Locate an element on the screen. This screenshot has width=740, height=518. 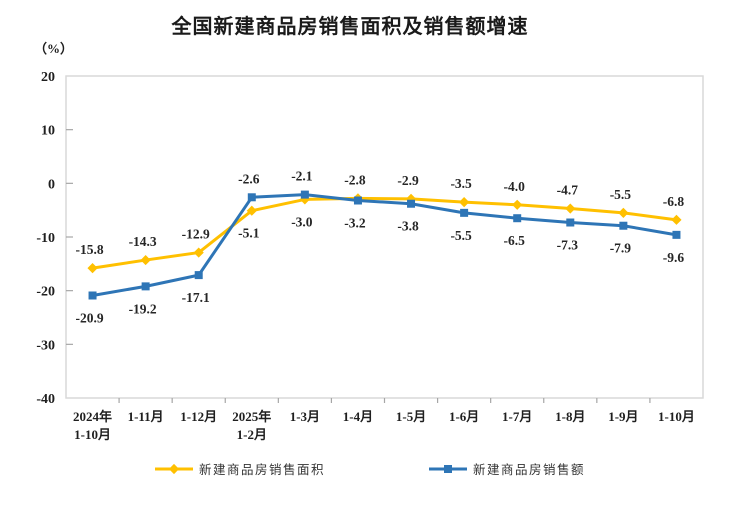
data-label: -3.2 is located at coordinates (355, 223).